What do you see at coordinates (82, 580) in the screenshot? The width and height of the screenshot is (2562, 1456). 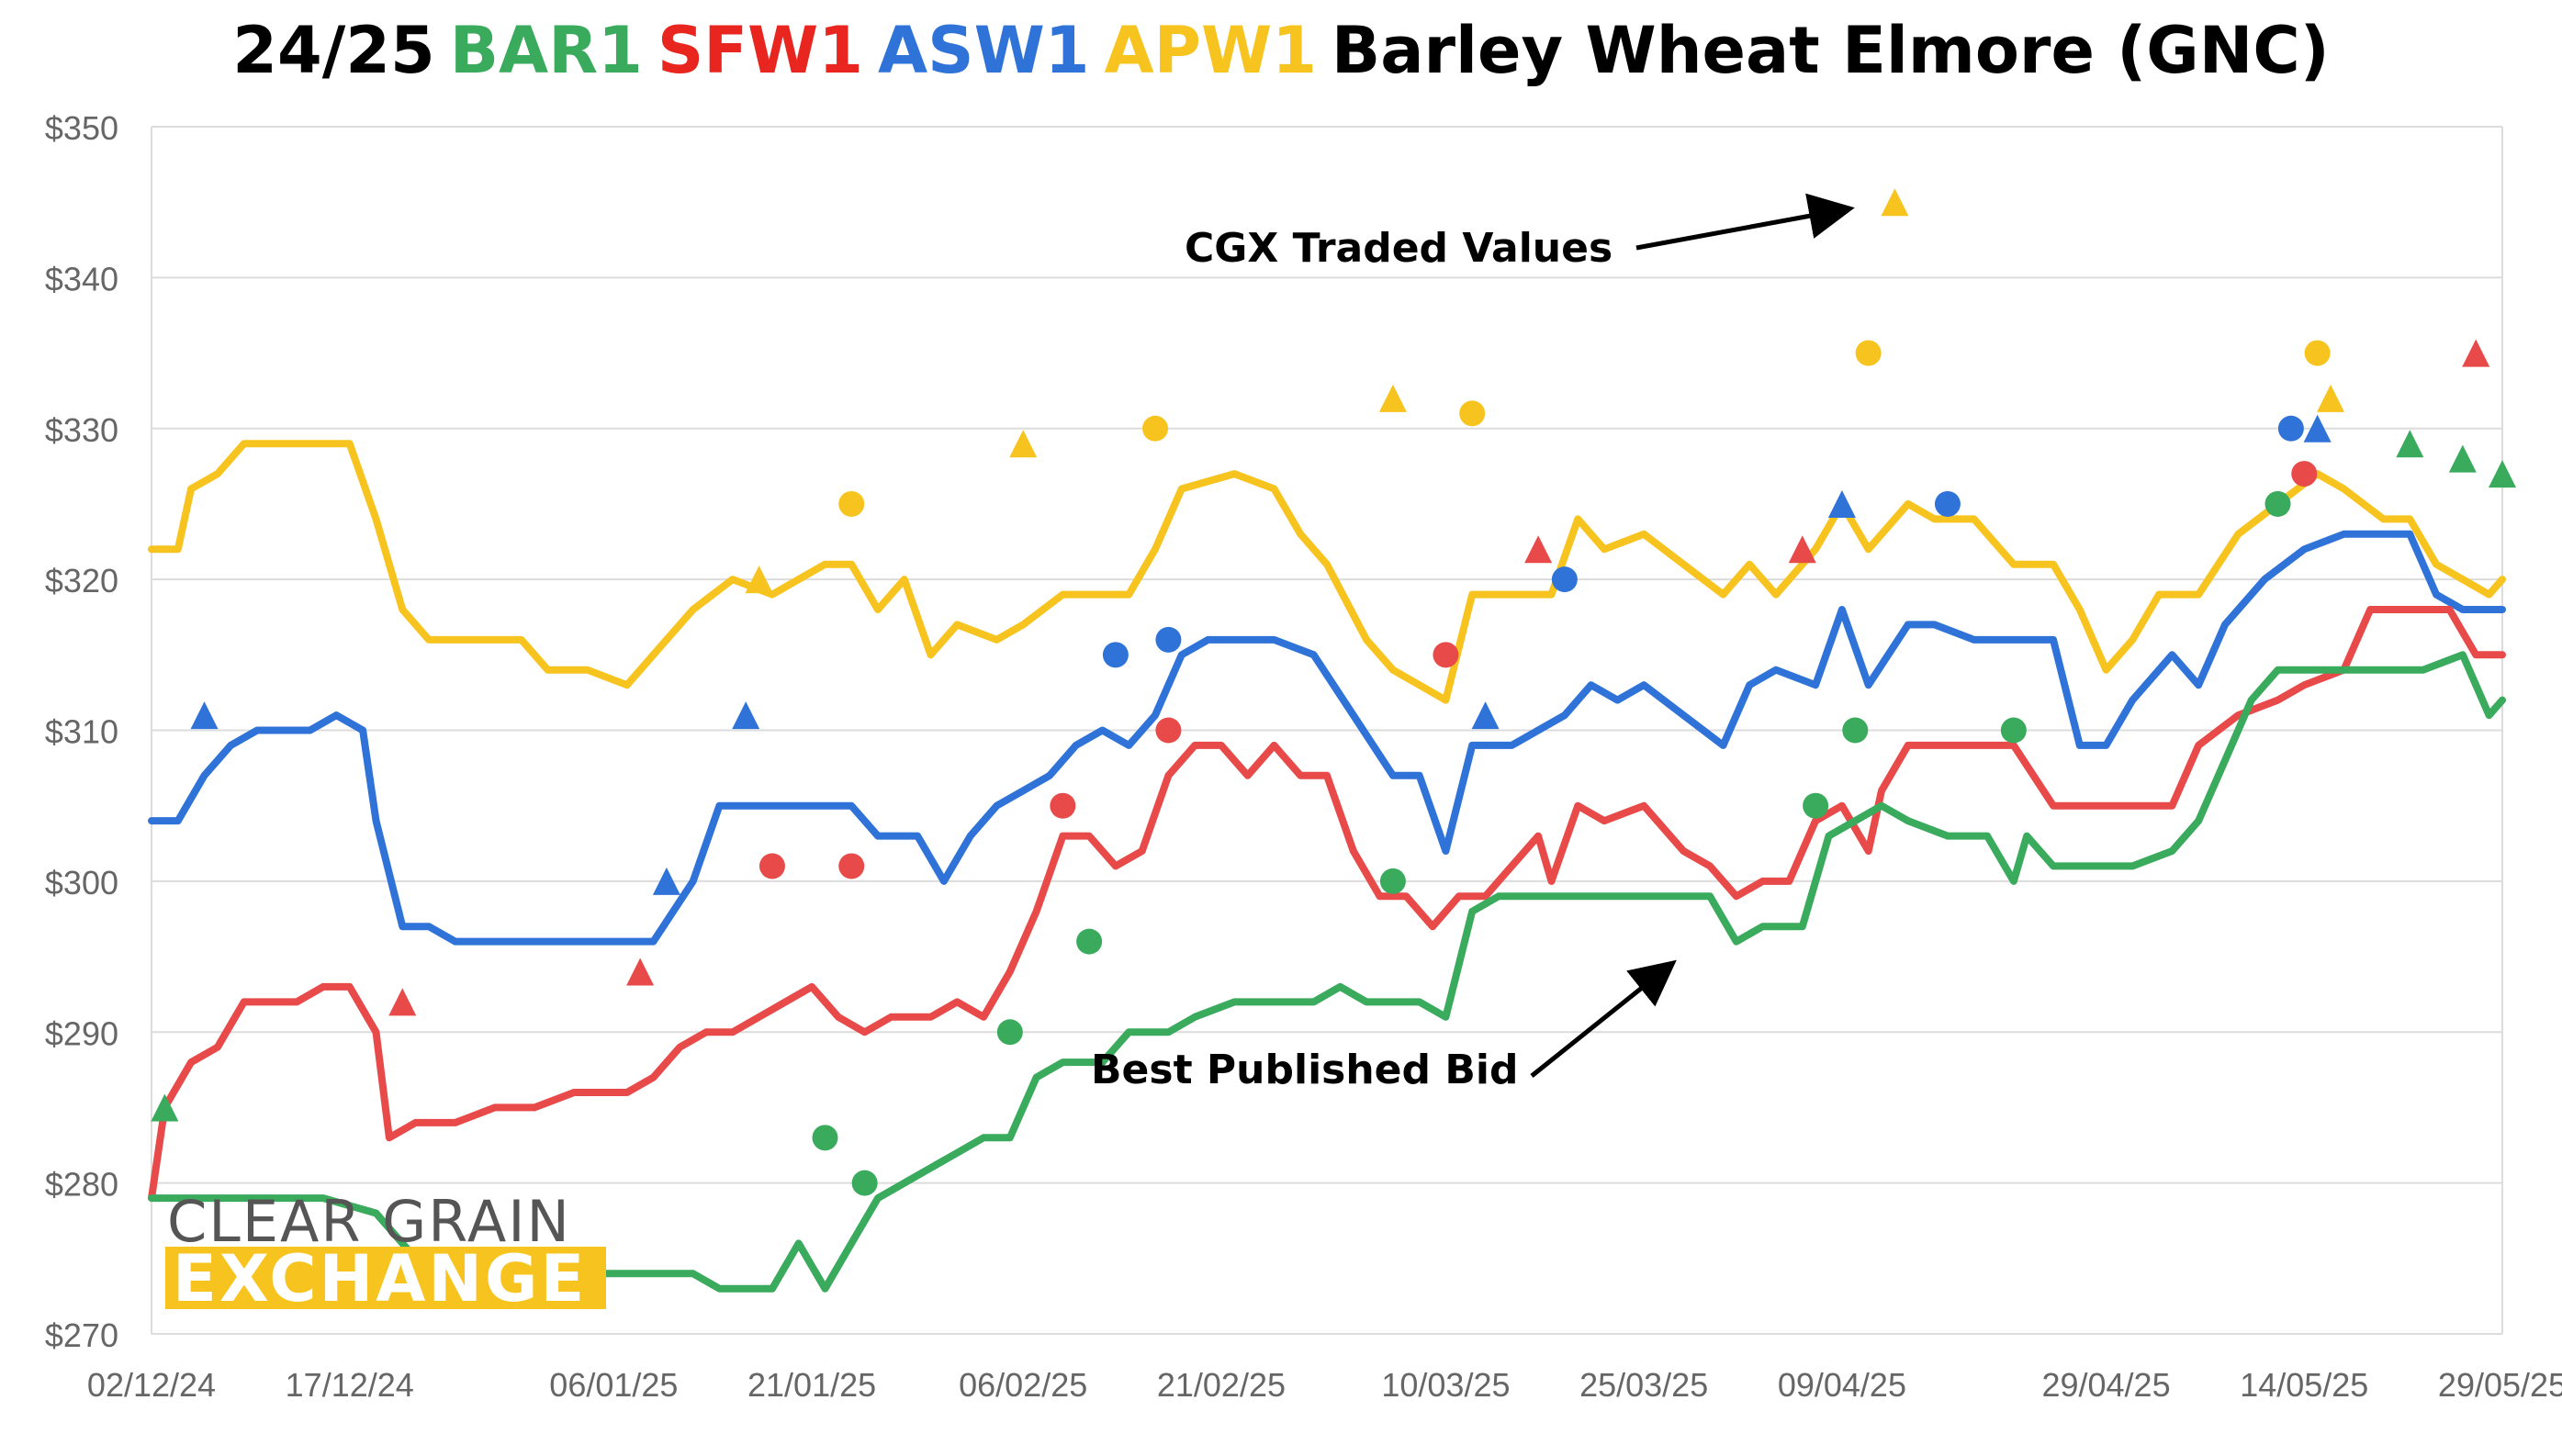 I see `y-tick-label: $320` at bounding box center [82, 580].